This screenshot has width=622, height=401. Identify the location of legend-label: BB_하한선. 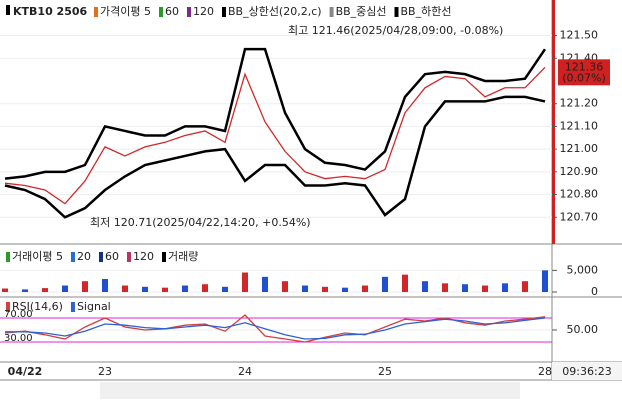
(426, 11).